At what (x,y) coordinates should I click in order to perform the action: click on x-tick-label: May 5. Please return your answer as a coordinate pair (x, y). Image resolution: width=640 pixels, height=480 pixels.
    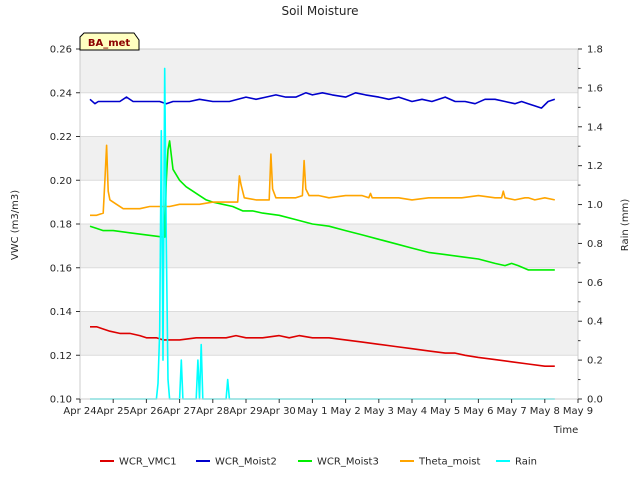
    Looking at the image, I should click on (445, 411).